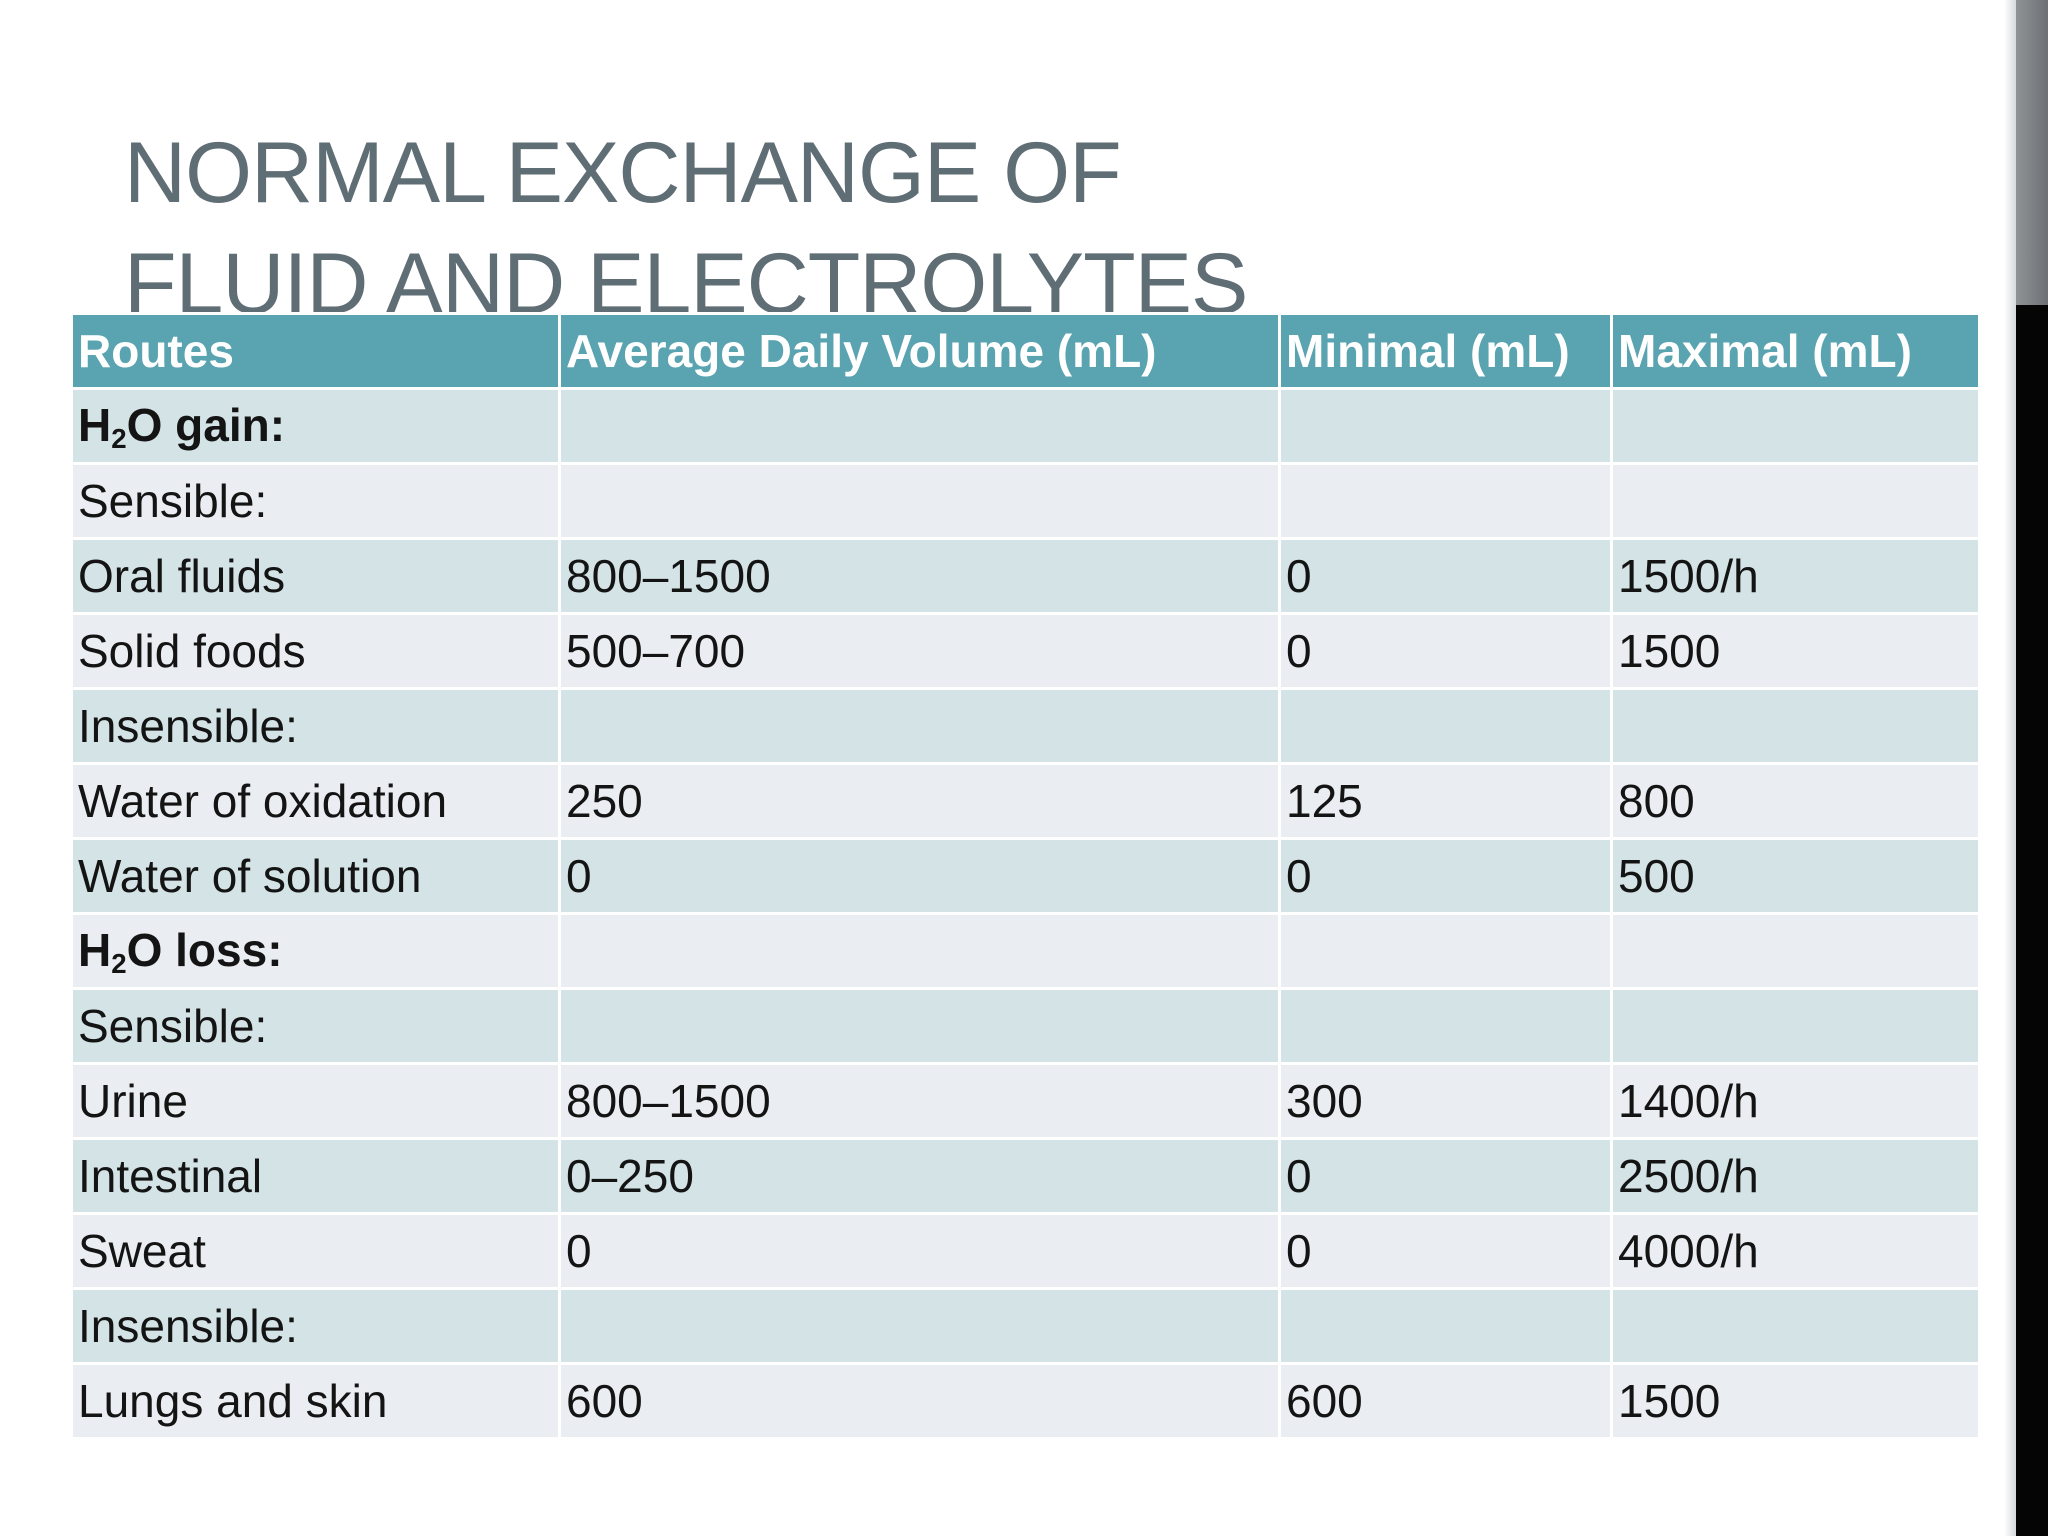 The width and height of the screenshot is (2048, 1536). Describe the element at coordinates (1795, 876) in the screenshot. I see `maximal-cell: 500` at that location.